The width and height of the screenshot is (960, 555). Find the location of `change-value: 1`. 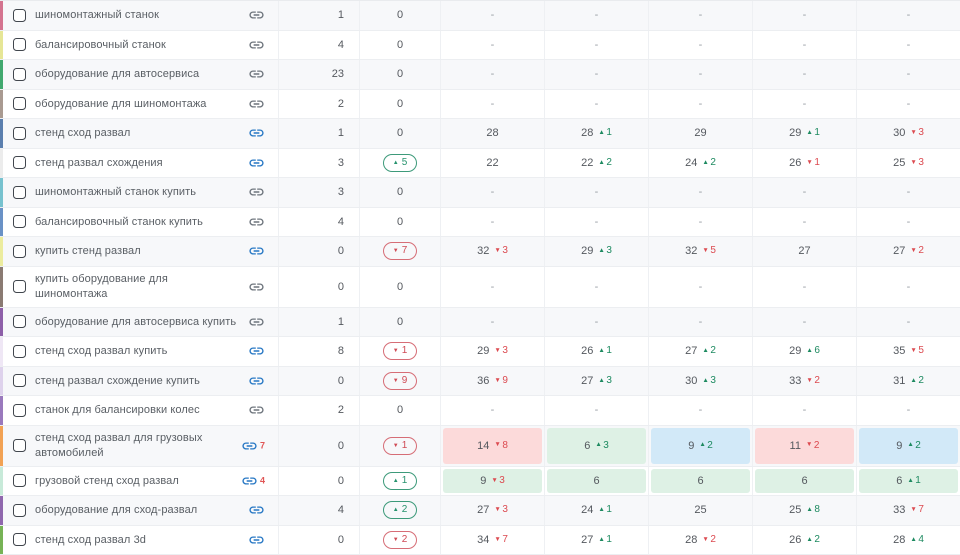

change-value: 1 is located at coordinates (405, 481).